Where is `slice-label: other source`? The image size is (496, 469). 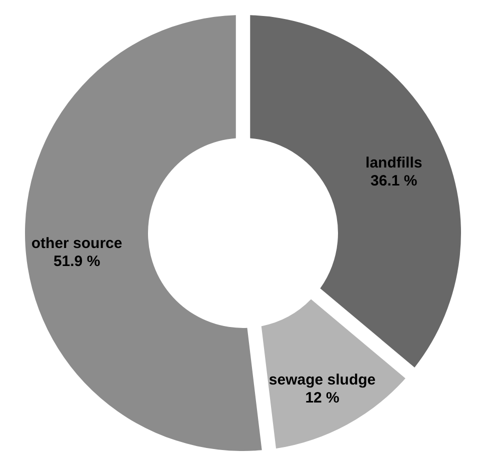 slice-label: other source is located at coordinates (76, 243).